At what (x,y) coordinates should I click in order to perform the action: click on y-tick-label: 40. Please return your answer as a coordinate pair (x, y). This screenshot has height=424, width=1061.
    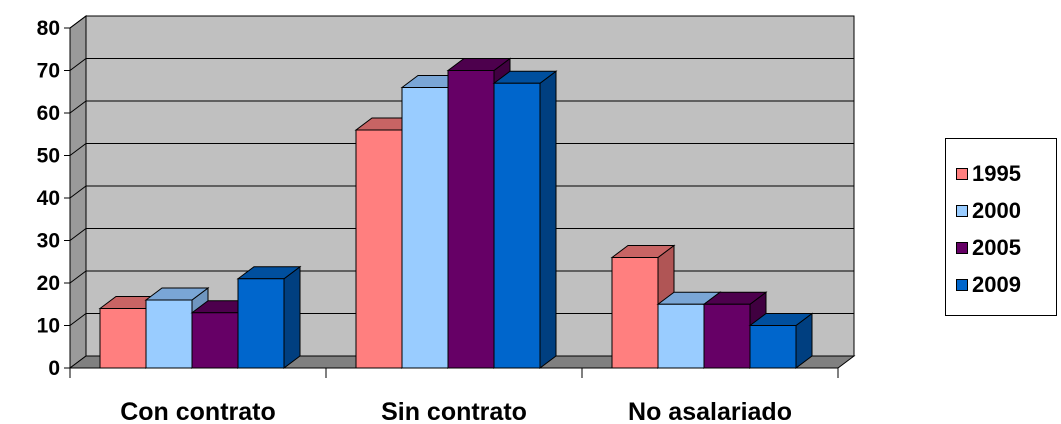
    Looking at the image, I should click on (48, 198).